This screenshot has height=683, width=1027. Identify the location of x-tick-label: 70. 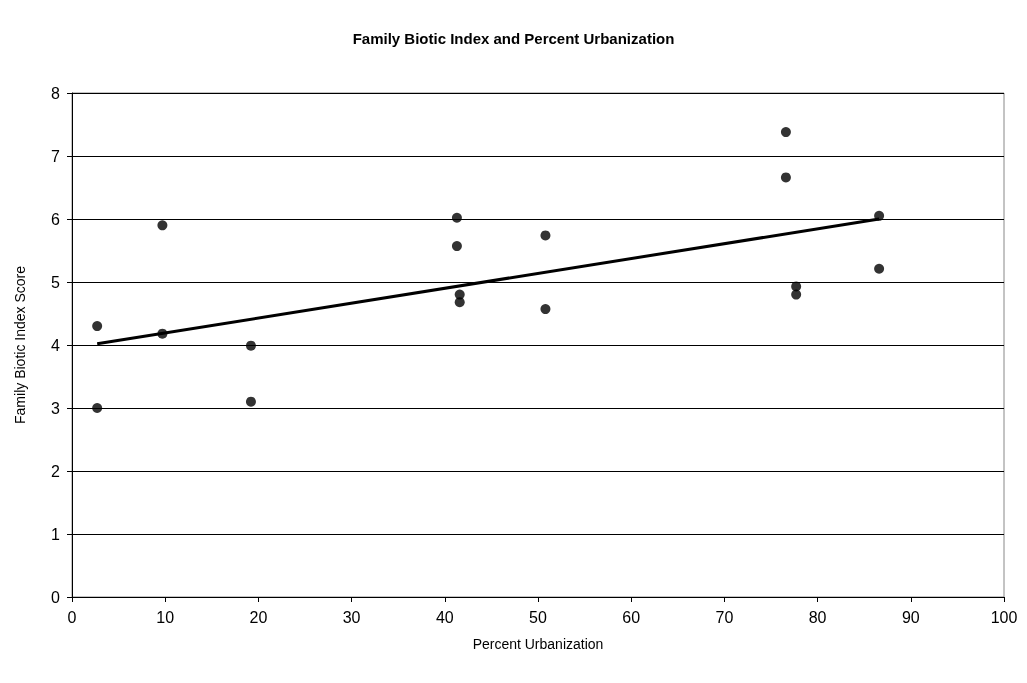
(724, 617).